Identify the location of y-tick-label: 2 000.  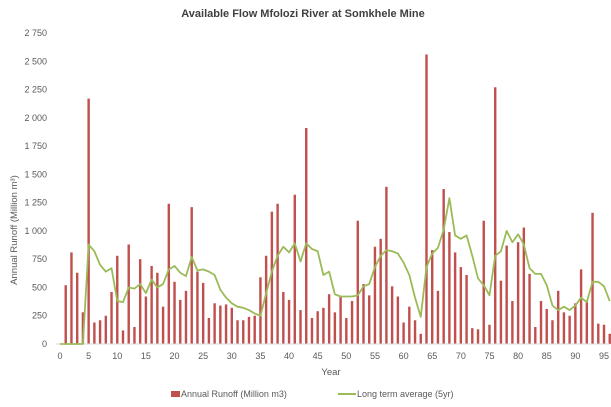
(35, 118).